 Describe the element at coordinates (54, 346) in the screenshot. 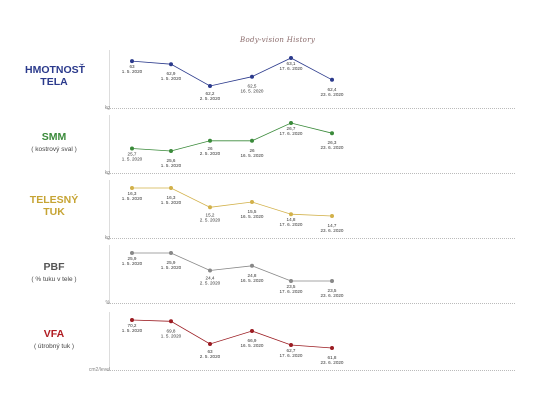

I see `metric-subtitle: ( útrobný tuk )` at that location.